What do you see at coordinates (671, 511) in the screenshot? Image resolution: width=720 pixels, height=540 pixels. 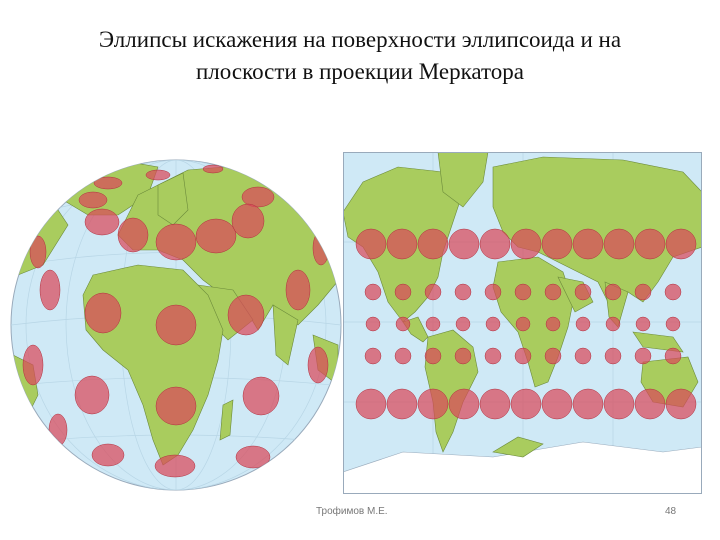 I see `page-number: 48` at bounding box center [671, 511].